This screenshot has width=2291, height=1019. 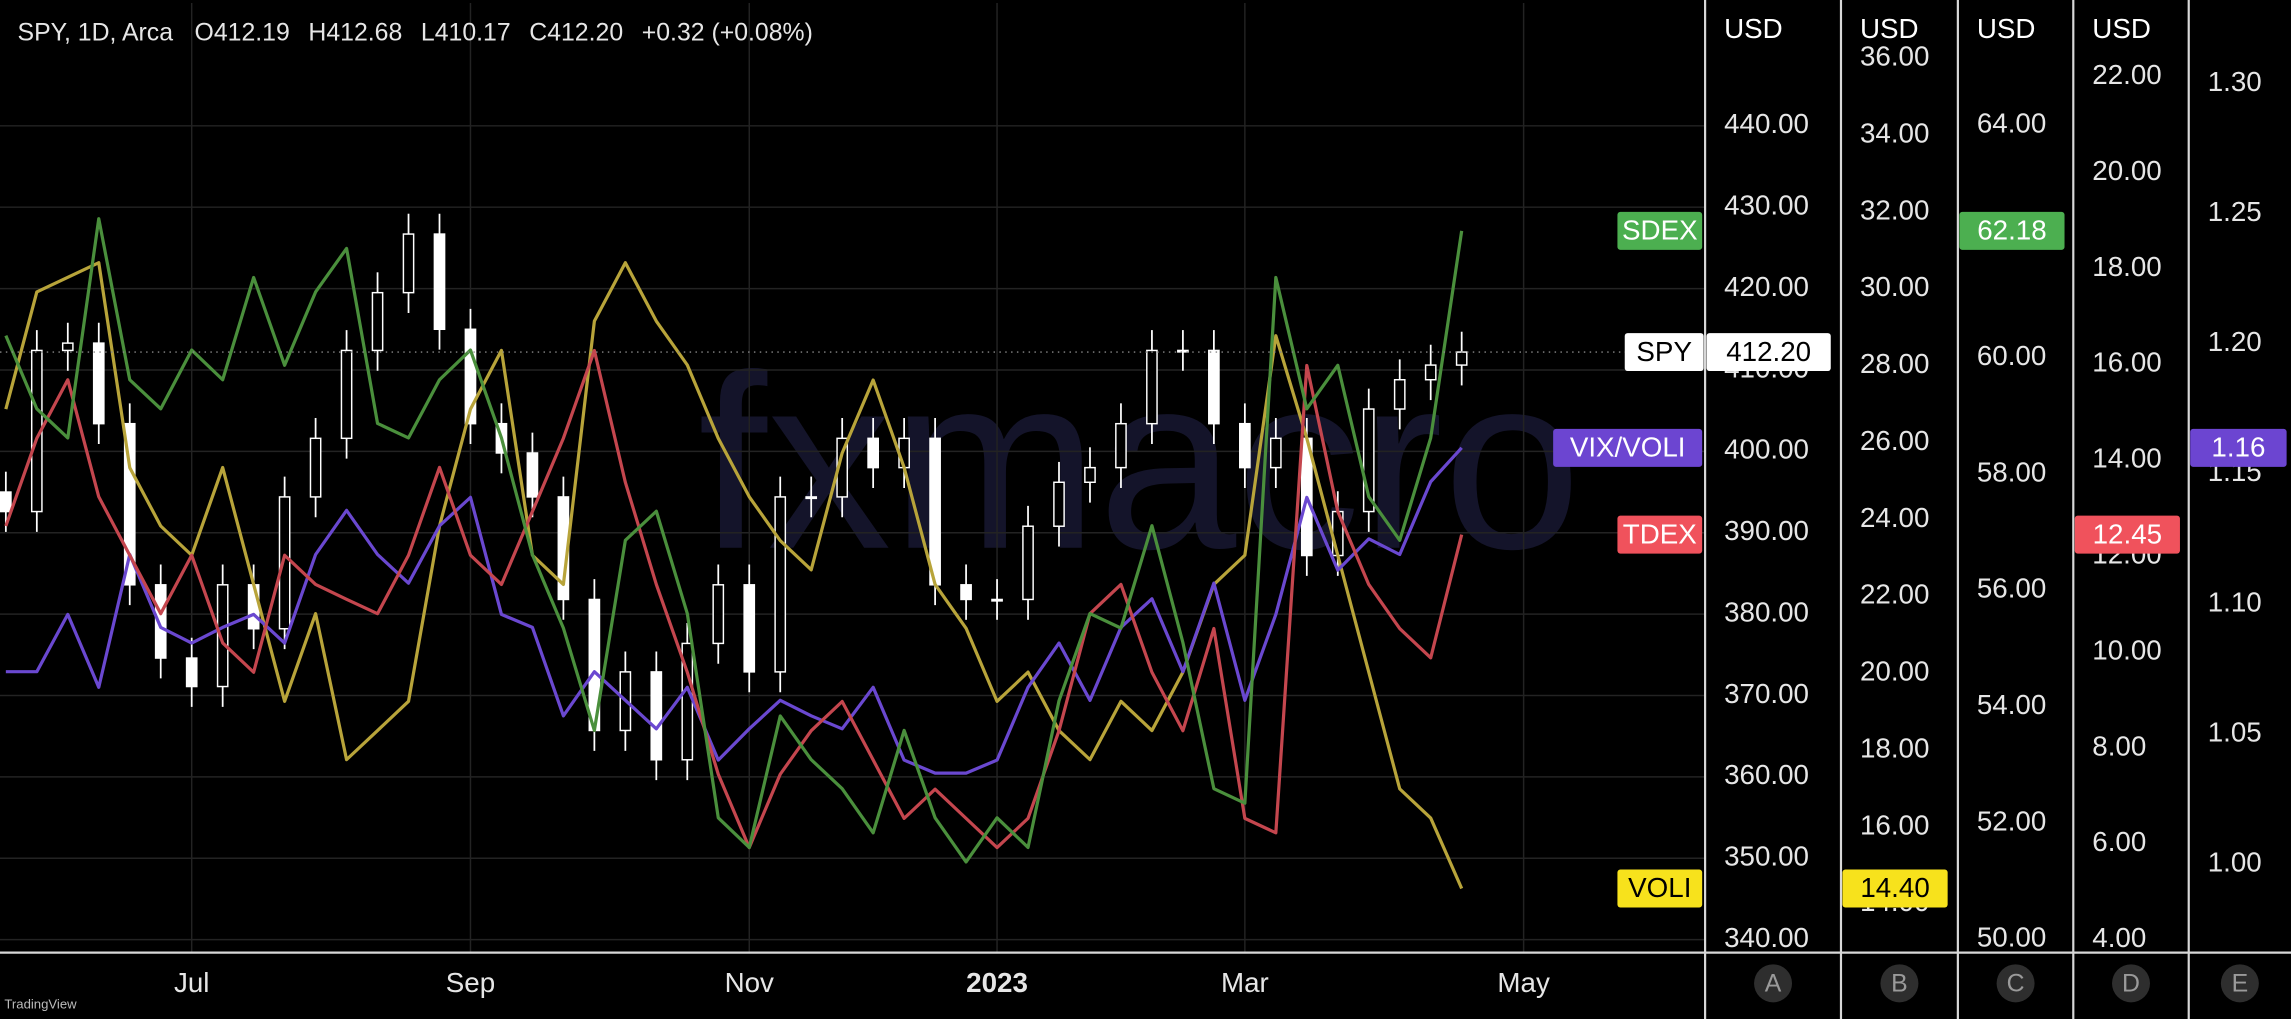 I want to click on symbol-tag: SPY, so click(x=1664, y=351).